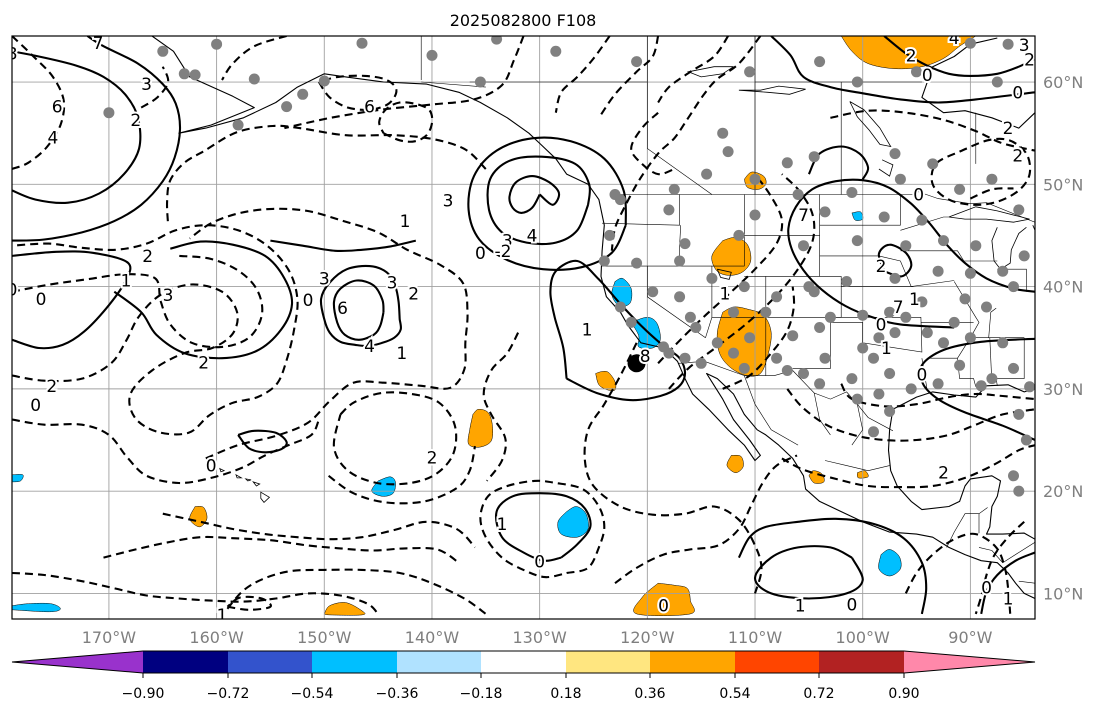 Image resolution: width=1105 pixels, height=712 pixels. I want to click on latitude-label: 20°N, so click(1063, 491).